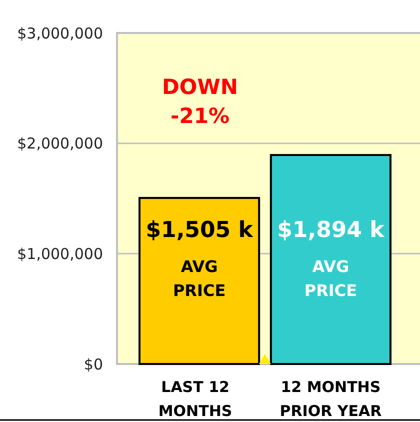 Image resolution: width=420 pixels, height=422 pixels. What do you see at coordinates (200, 101) in the screenshot?
I see `annotation: DOWN -21%` at bounding box center [200, 101].